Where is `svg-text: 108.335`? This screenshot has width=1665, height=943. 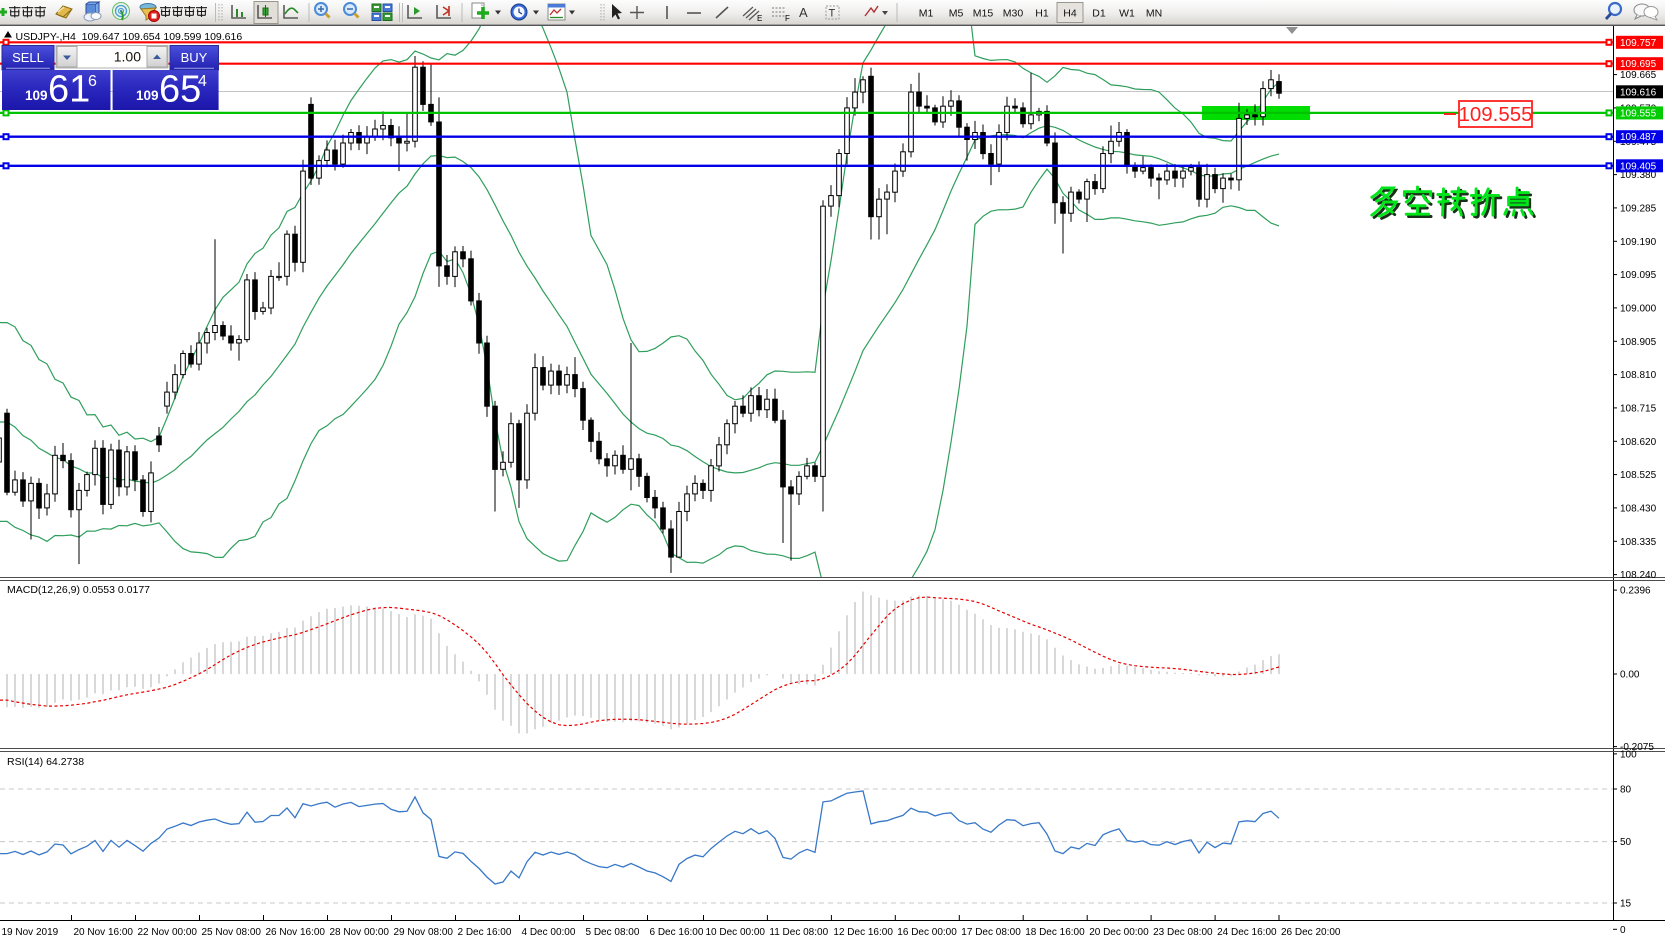 svg-text: 108.335 is located at coordinates (1638, 542).